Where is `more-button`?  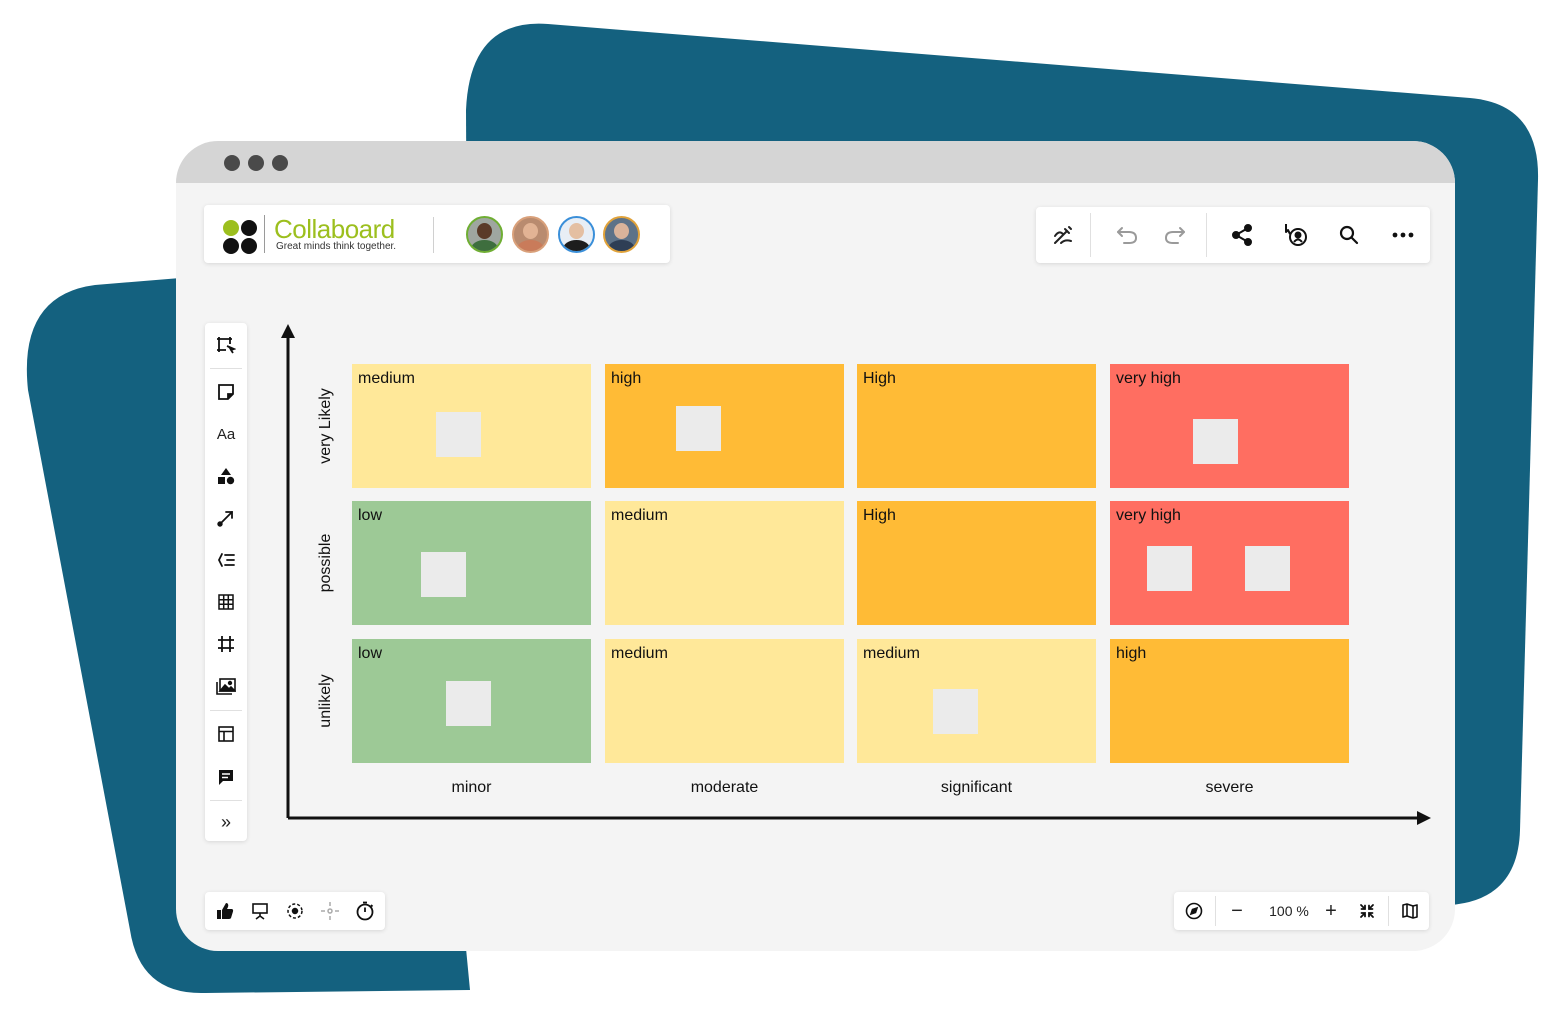
more-button is located at coordinates (1403, 235).